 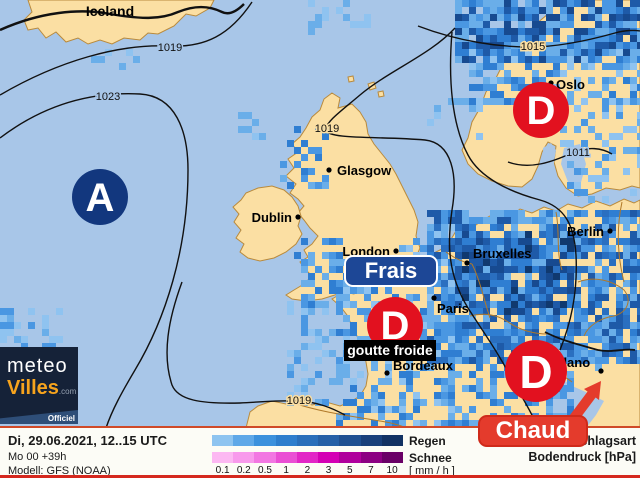 I want to click on scale-segment, so click(x=392, y=457).